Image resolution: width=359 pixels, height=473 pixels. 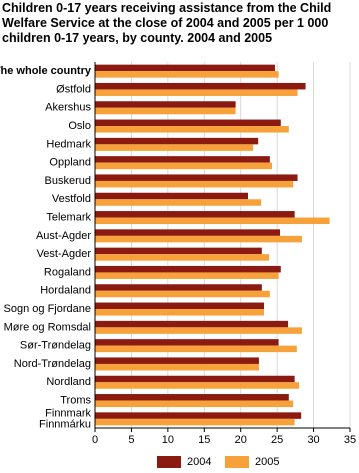 What do you see at coordinates (47, 309) in the screenshot?
I see `y-tick-label: Sogn og Fjordane` at bounding box center [47, 309].